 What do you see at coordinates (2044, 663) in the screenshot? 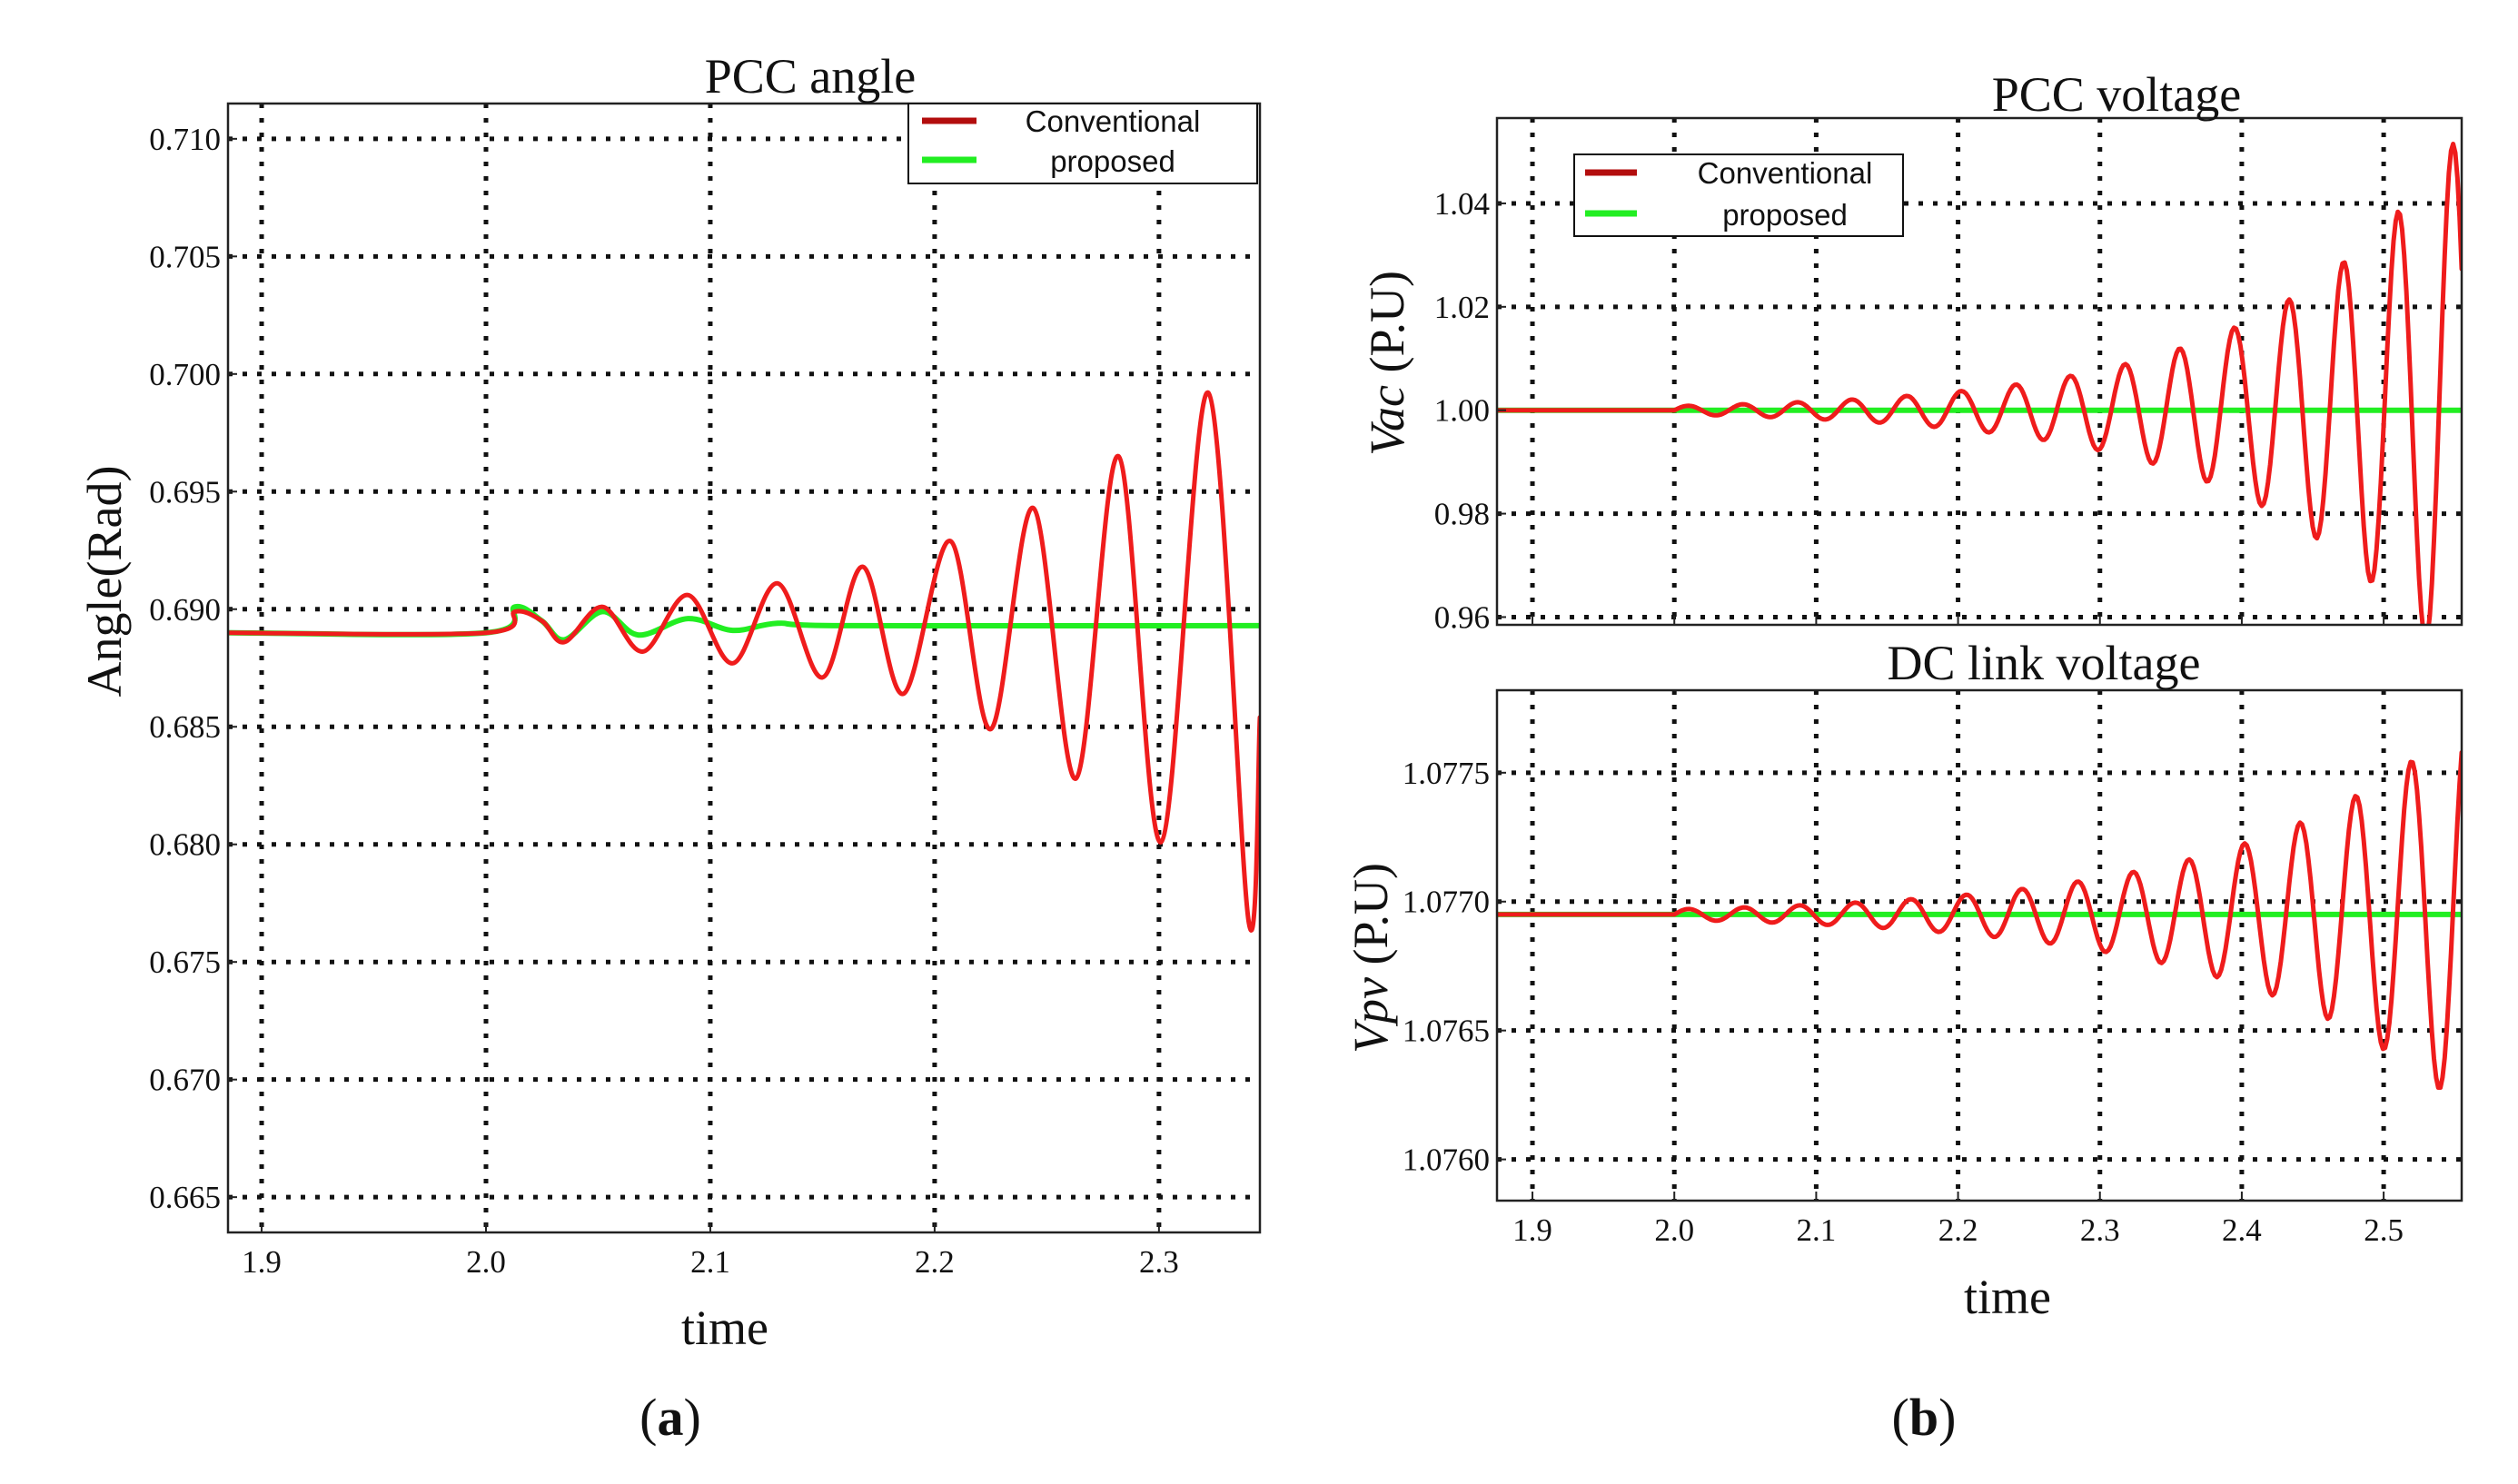
I see `chart-title-b-bottom: DC link voltage` at bounding box center [2044, 663].